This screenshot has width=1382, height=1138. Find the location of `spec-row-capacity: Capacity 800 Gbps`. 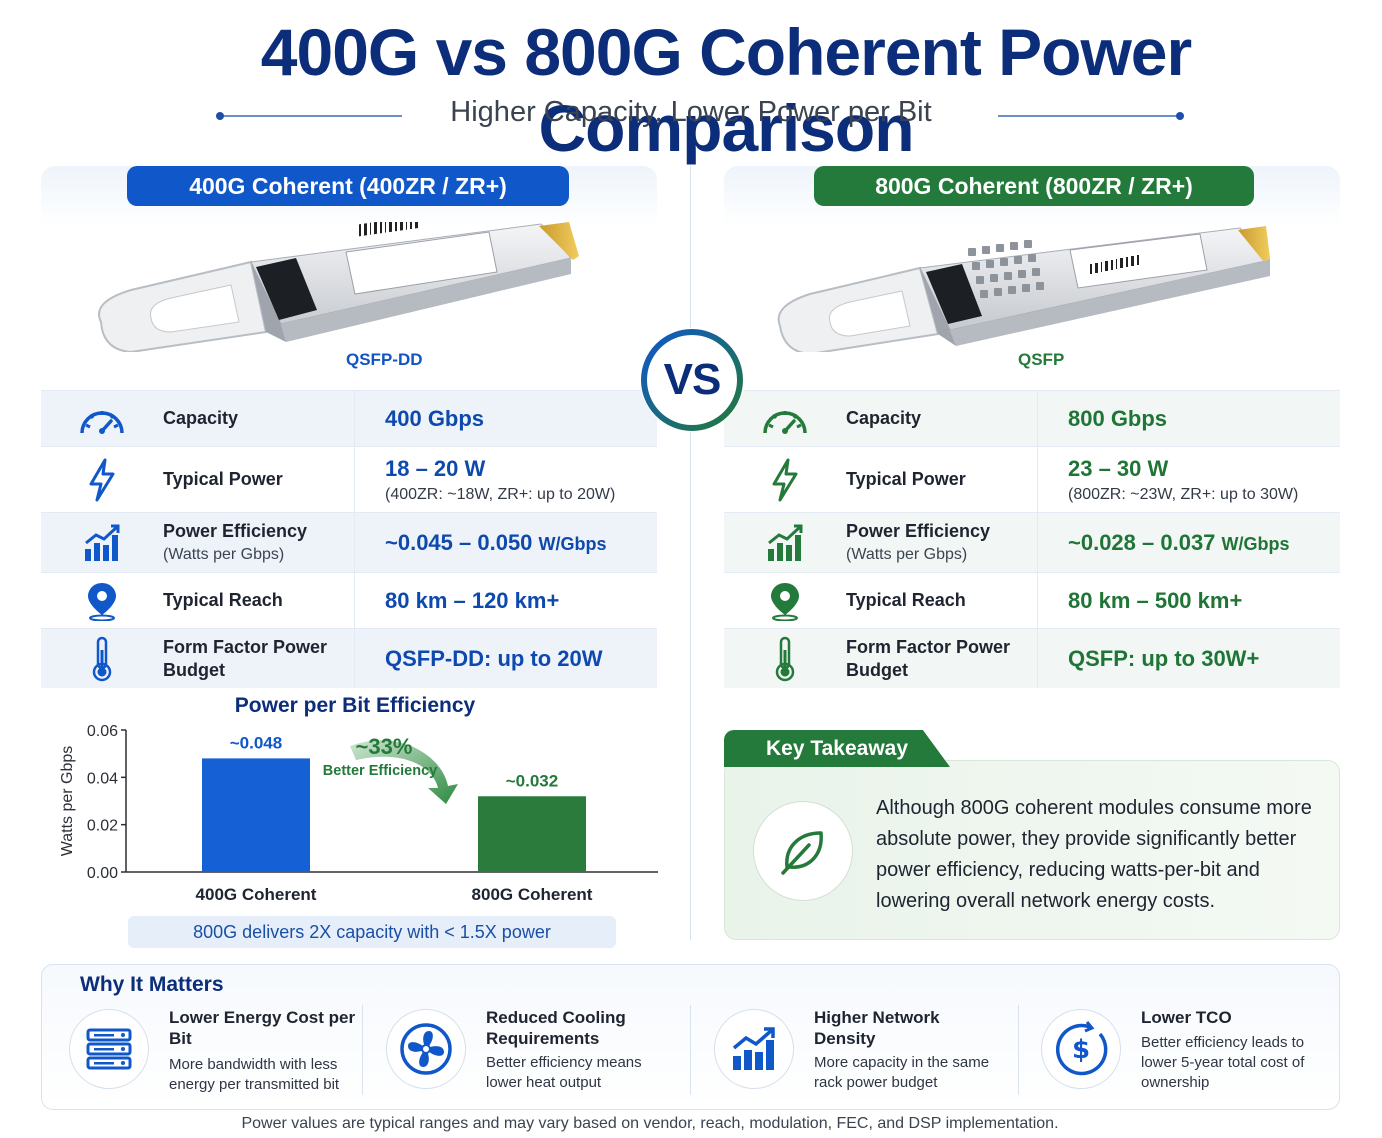

spec-row-capacity: Capacity 800 Gbps is located at coordinates (1032, 418).